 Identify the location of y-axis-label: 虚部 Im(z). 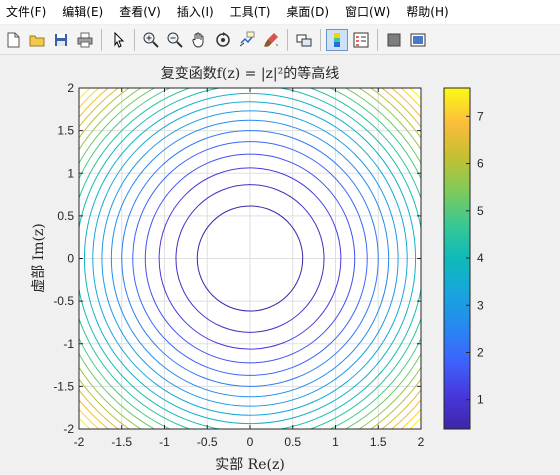
(39, 258).